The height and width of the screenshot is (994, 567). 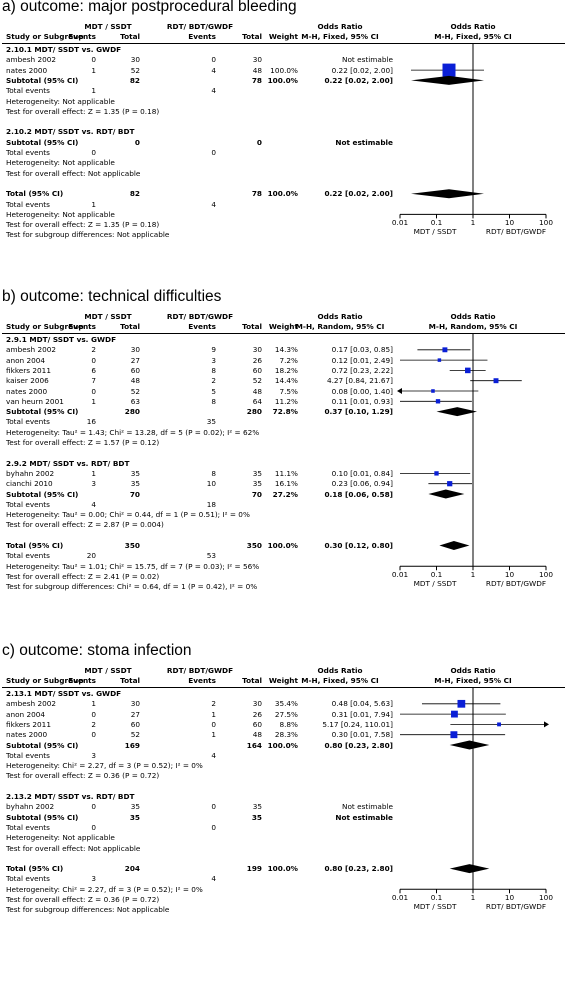 What do you see at coordinates (135, 80) in the screenshot?
I see `total1-cell: 82` at bounding box center [135, 80].